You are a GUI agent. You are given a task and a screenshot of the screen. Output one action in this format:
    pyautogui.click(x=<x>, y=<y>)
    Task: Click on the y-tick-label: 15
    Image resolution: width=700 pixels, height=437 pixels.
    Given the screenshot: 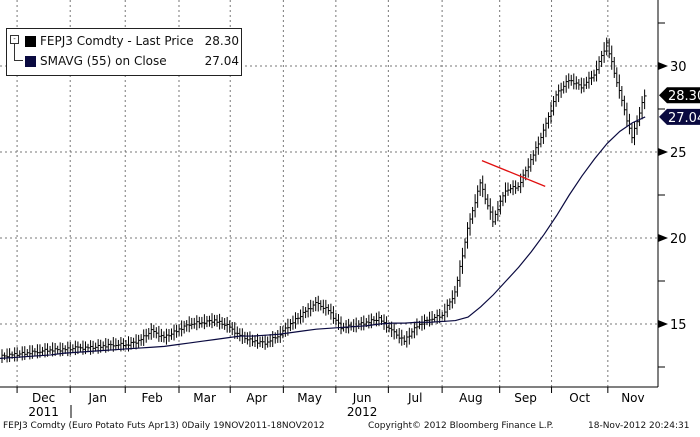 What is the action you would take?
    pyautogui.click(x=678, y=325)
    